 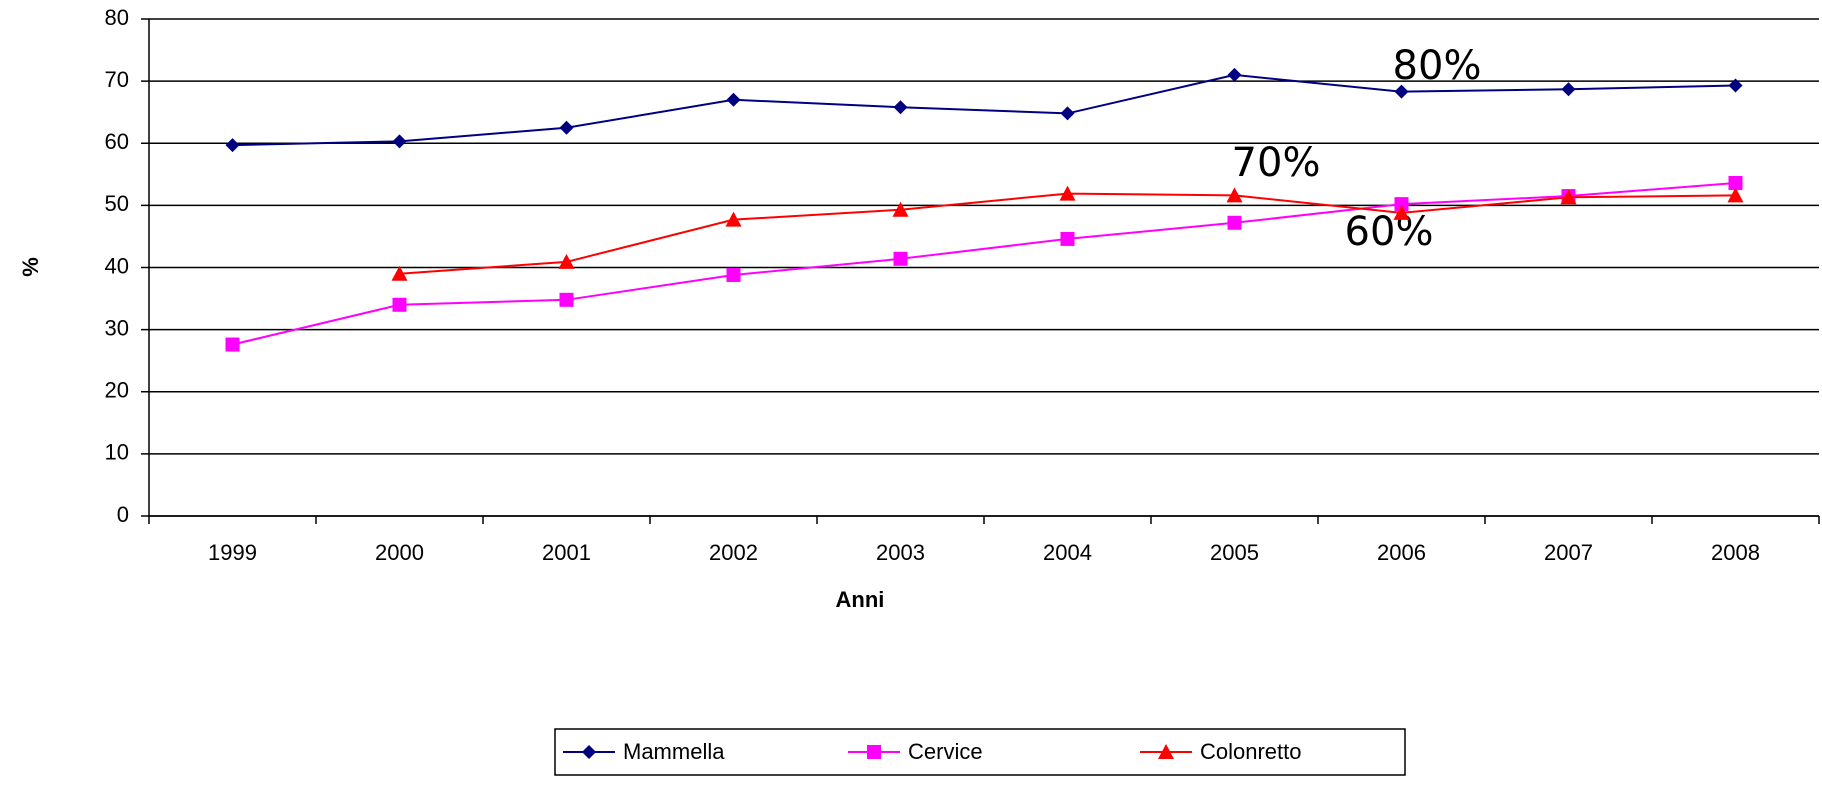 What do you see at coordinates (117, 265) in the screenshot?
I see `y-tick-label: 40` at bounding box center [117, 265].